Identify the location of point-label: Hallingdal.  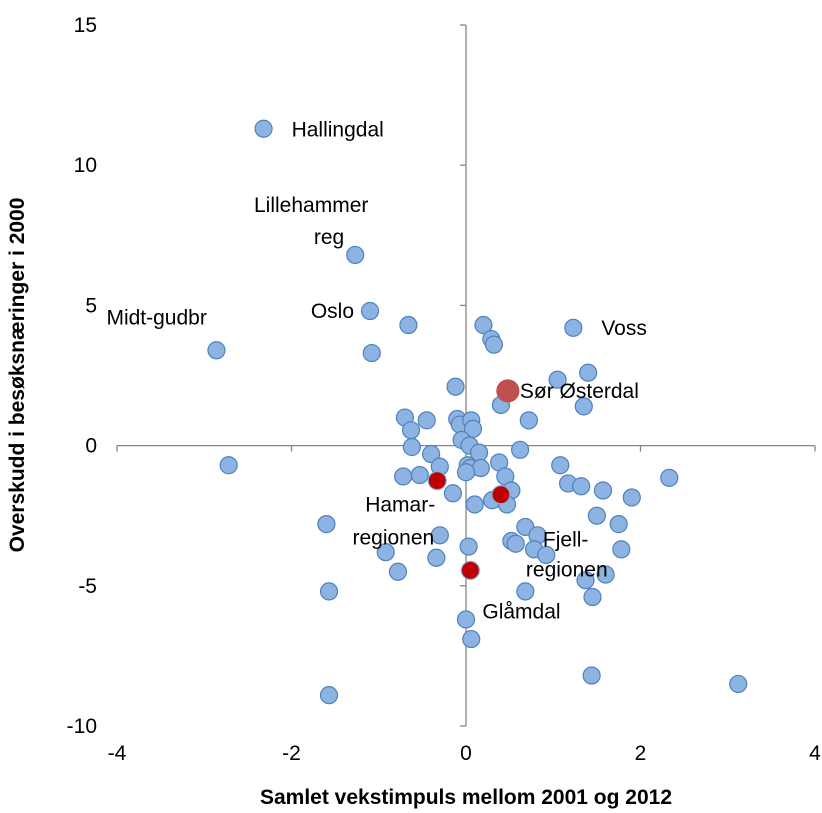
(338, 130).